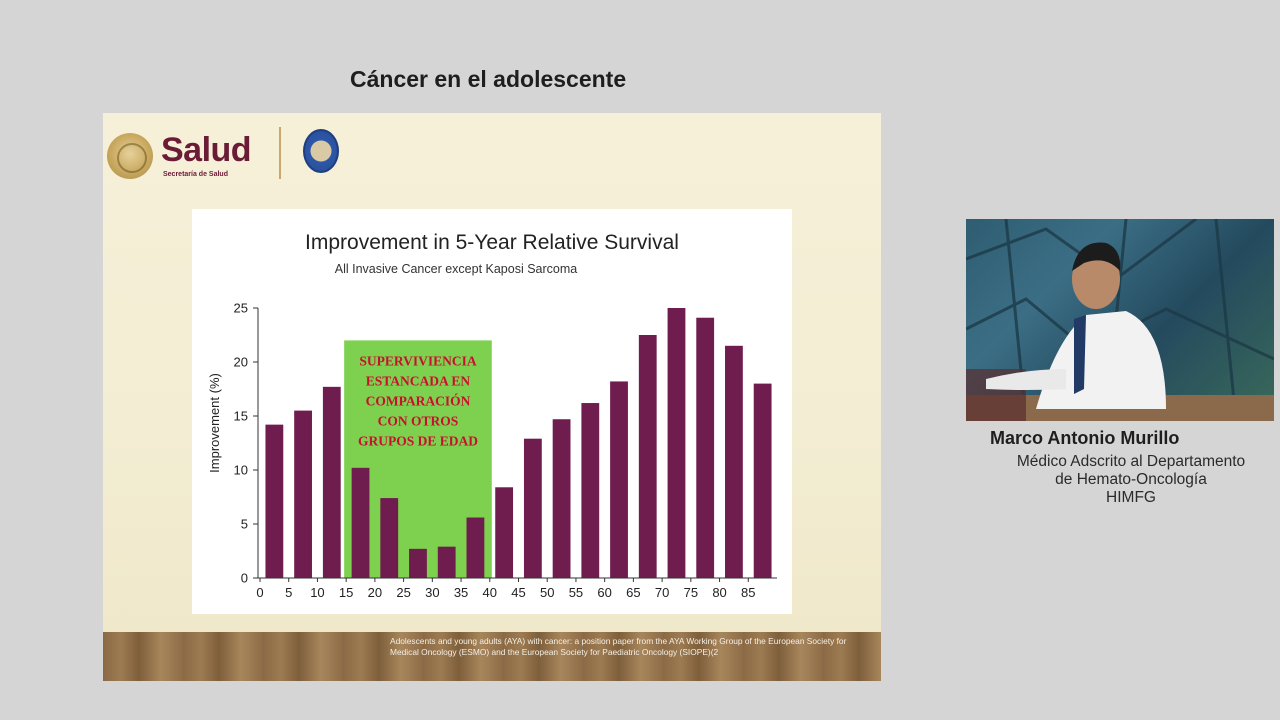 The image size is (1280, 720). Describe the element at coordinates (375, 592) in the screenshot. I see `x-tick-label: 20` at that location.